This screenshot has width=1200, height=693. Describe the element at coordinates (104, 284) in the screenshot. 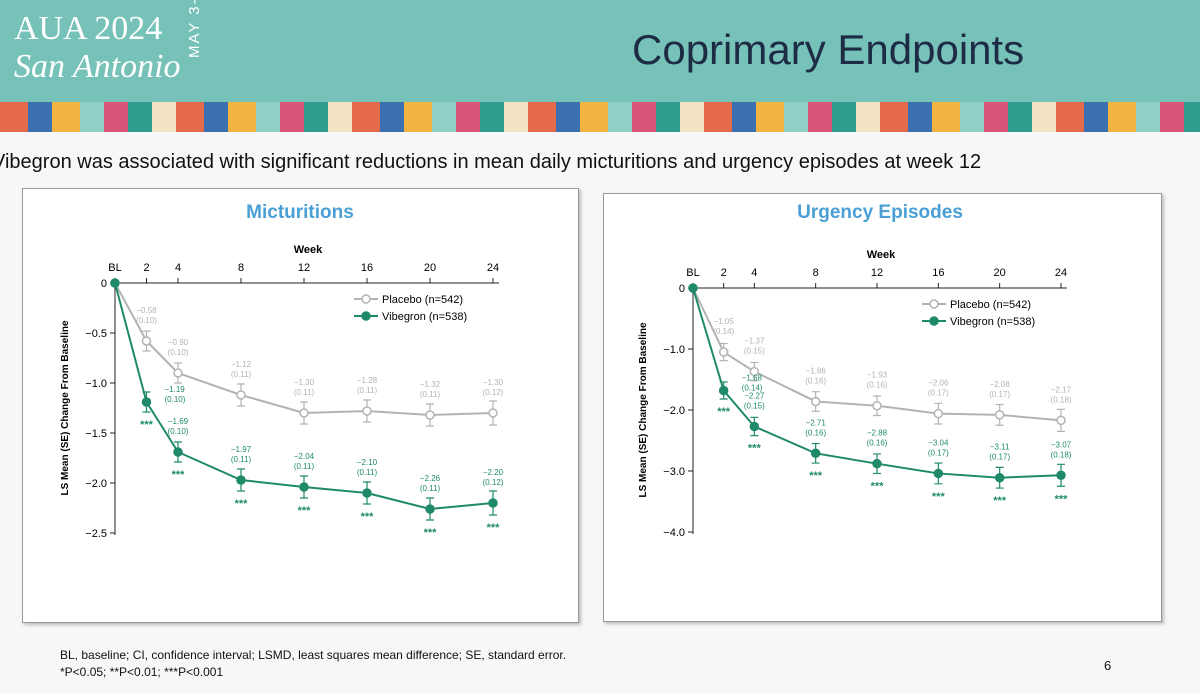

I see `y-tick-label: 0` at that location.